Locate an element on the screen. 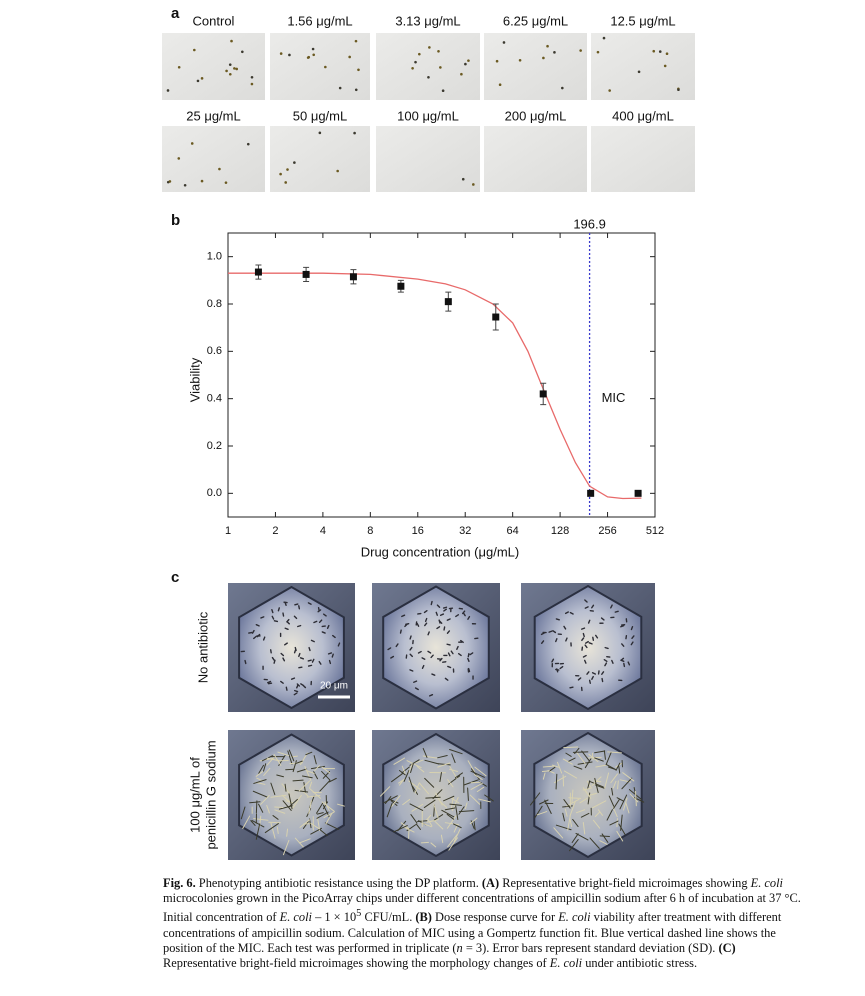 This screenshot has width=865, height=996. x-tick-label: 2 is located at coordinates (275, 531).